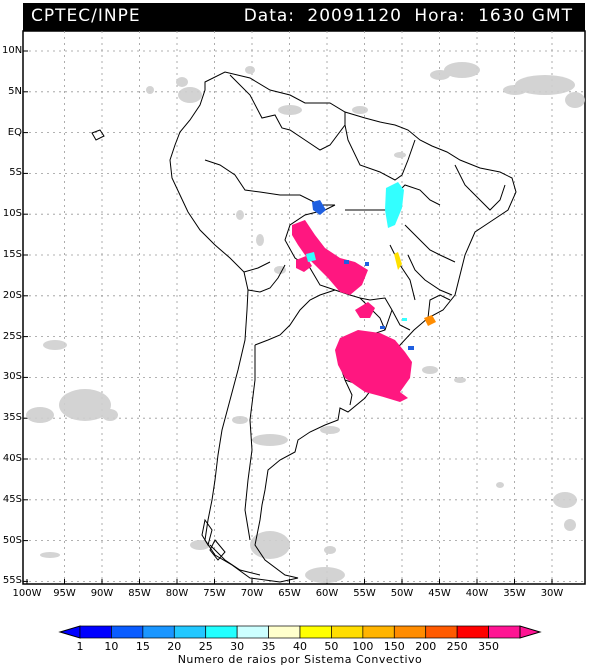 This screenshot has height=670, width=600. I want to click on legend-tick-label: 15, so click(142, 646).